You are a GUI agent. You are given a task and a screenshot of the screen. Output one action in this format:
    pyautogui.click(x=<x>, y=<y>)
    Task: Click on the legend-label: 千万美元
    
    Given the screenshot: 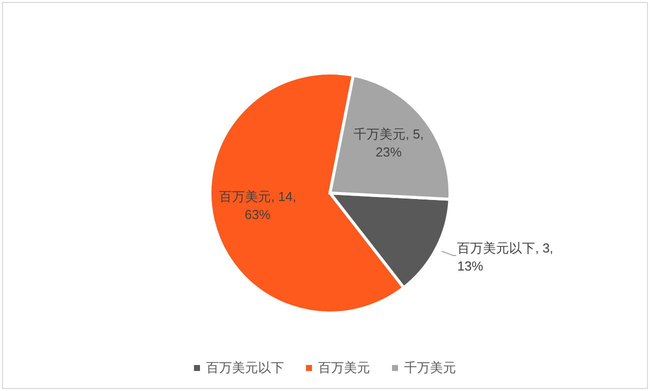 What is the action you would take?
    pyautogui.click(x=429, y=368)
    